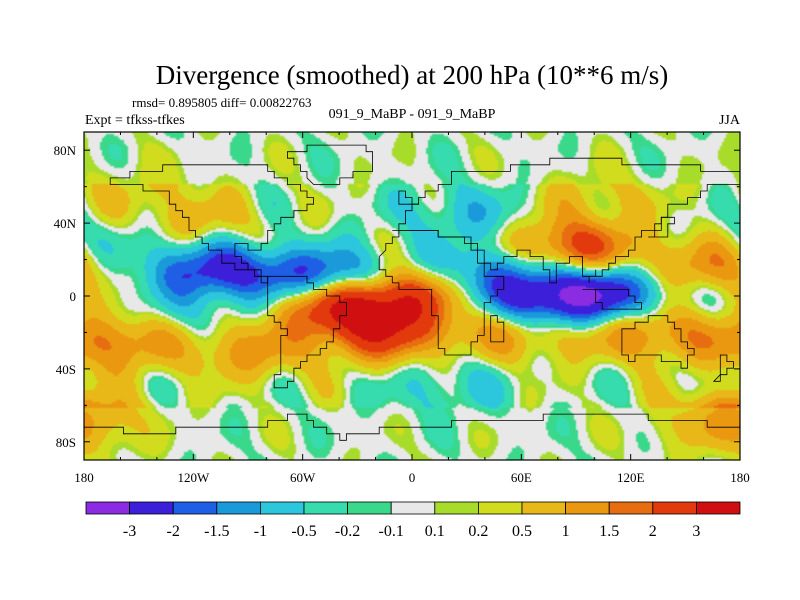 This screenshot has height=600, width=800. I want to click on x-tick-label: 120E, so click(631, 477).